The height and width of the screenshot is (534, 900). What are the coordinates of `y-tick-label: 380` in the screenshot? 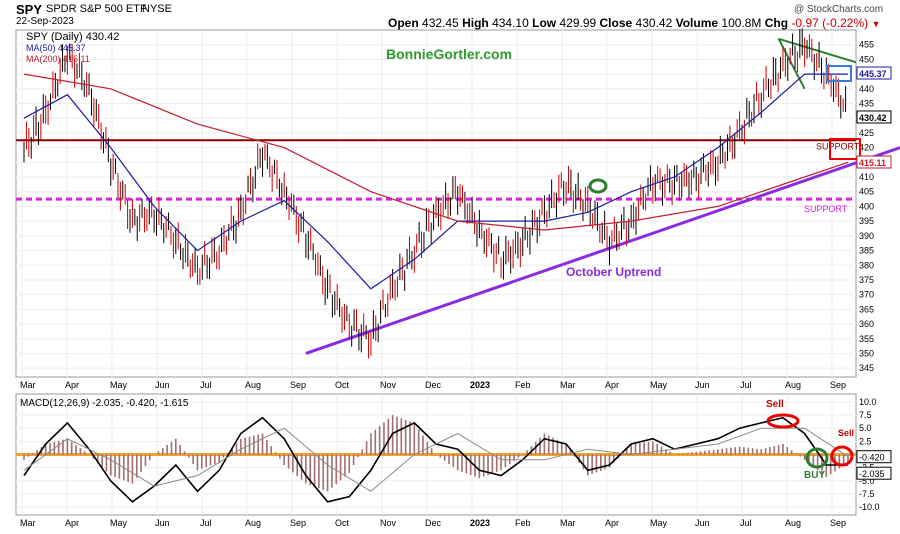 It's located at (866, 265).